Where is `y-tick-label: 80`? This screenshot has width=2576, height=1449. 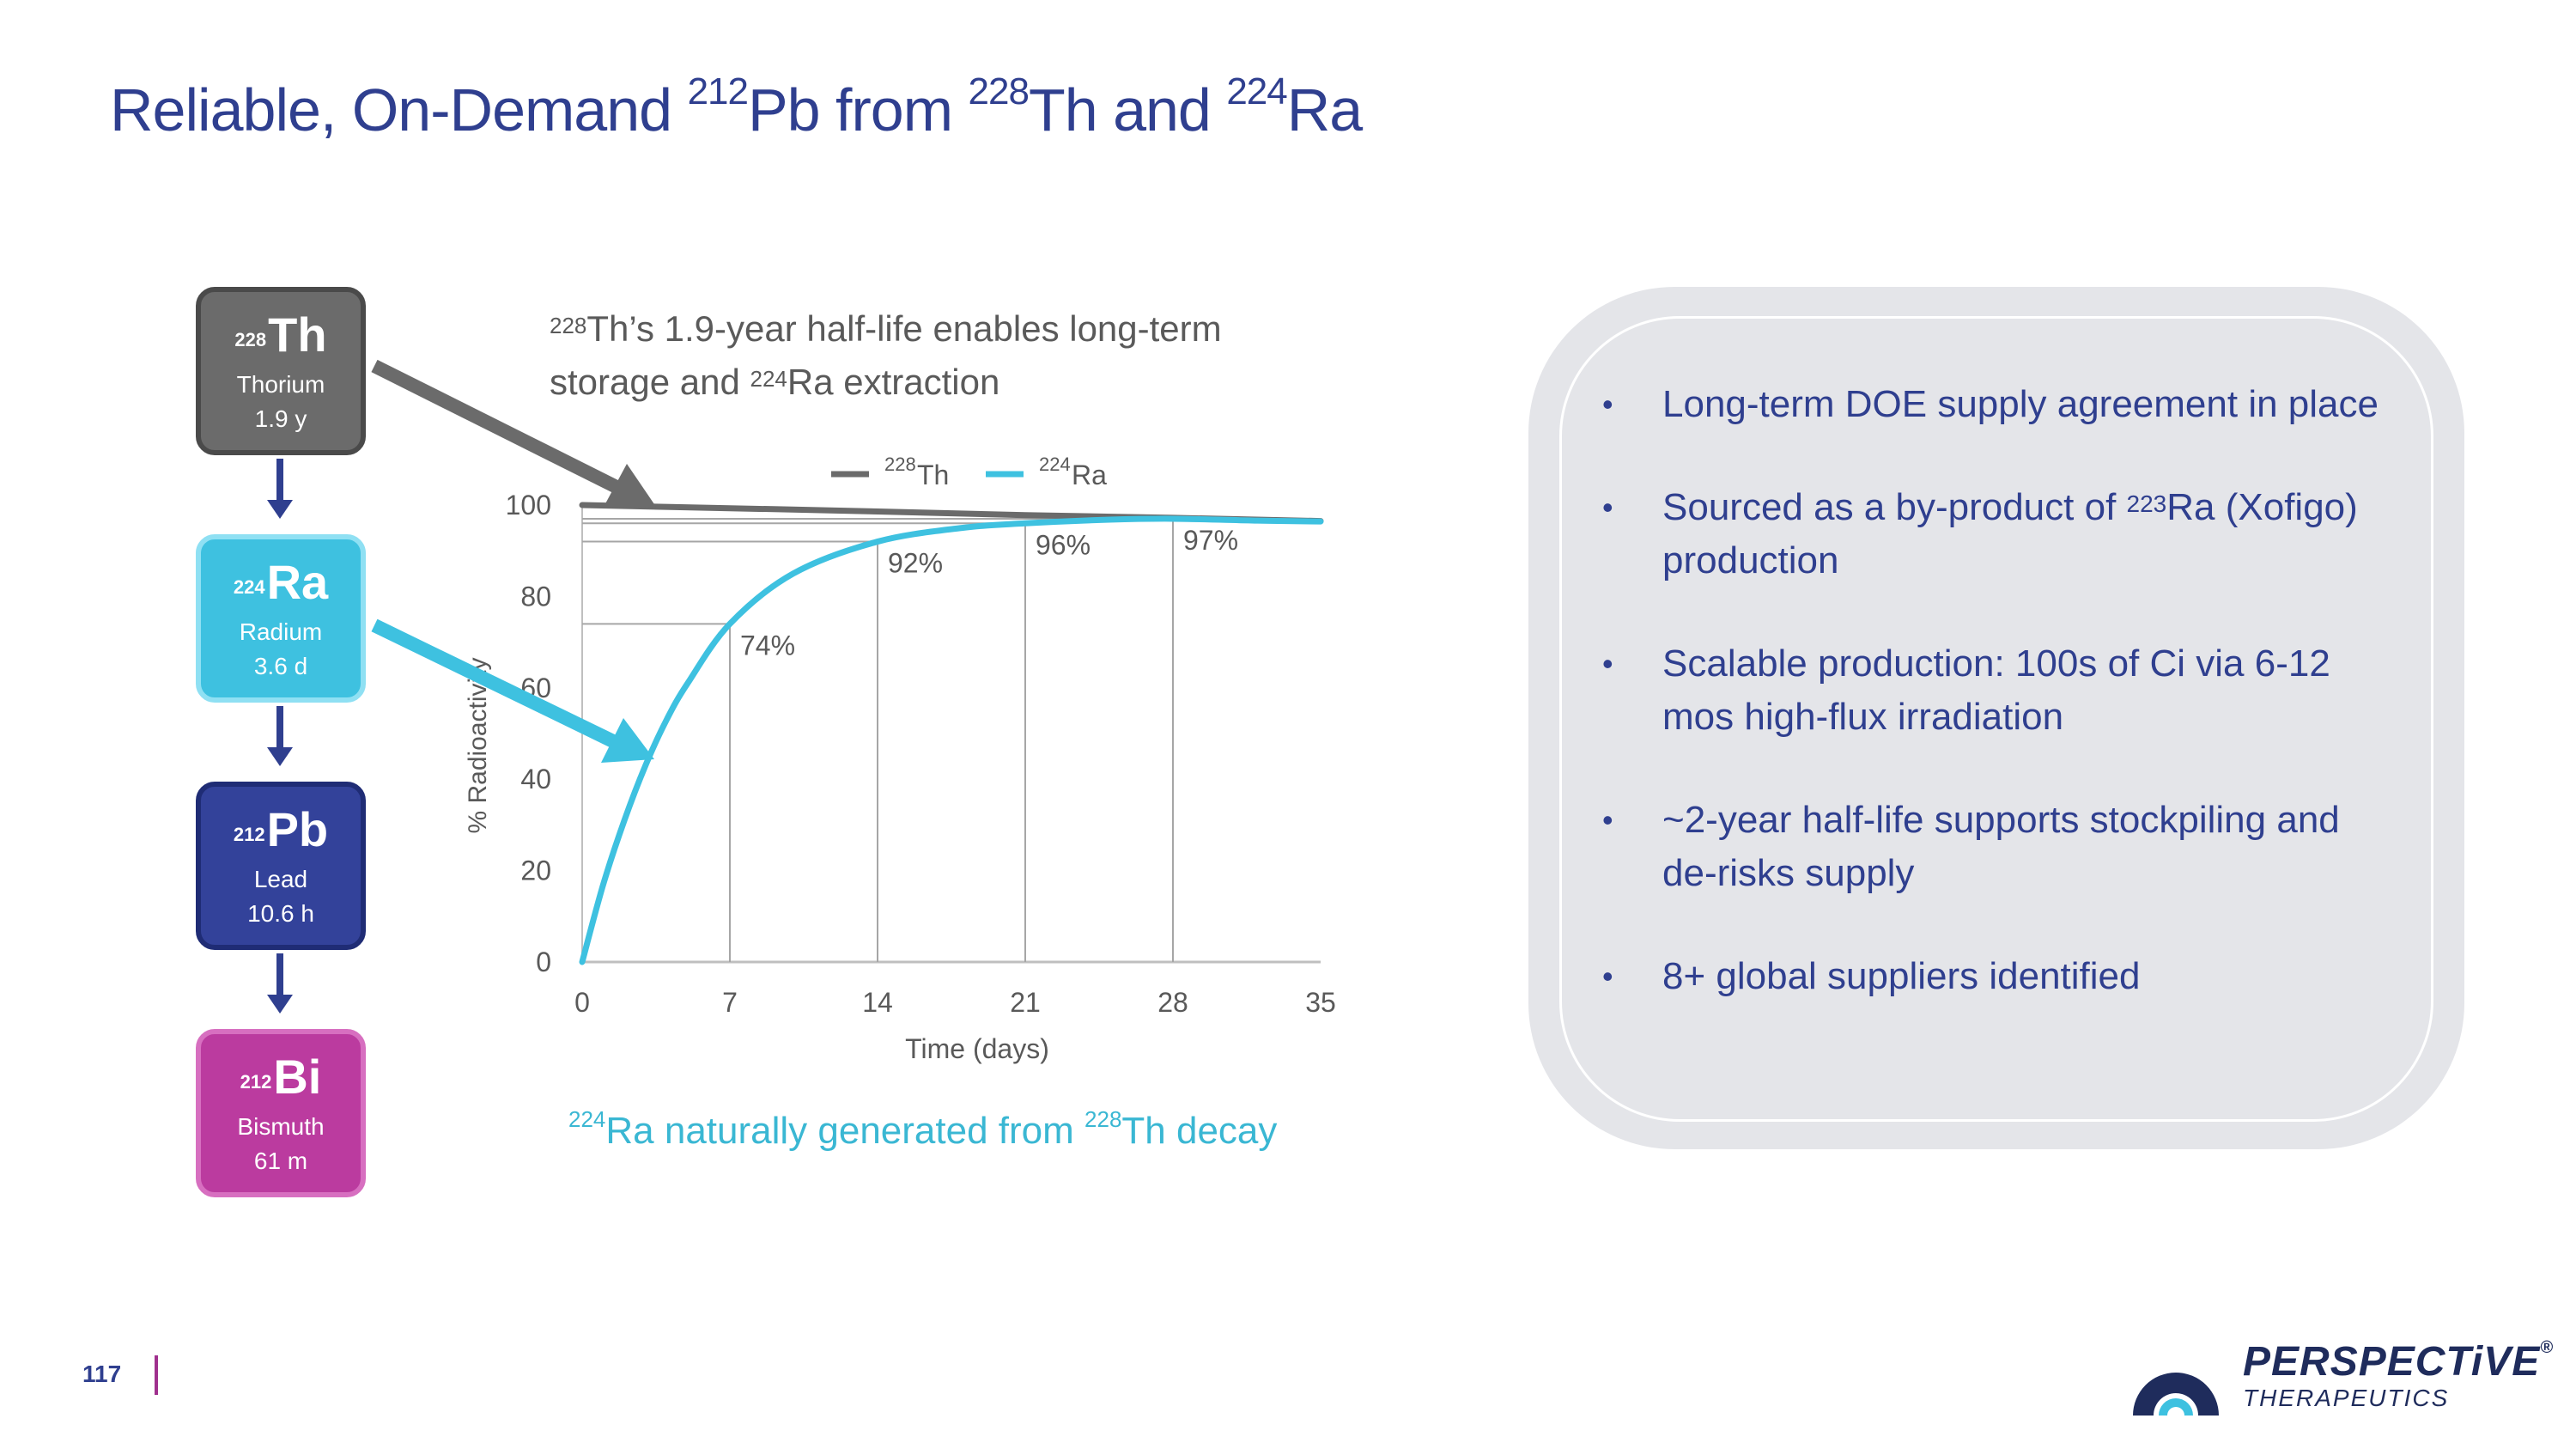
y-tick-label: 80 is located at coordinates (535, 596).